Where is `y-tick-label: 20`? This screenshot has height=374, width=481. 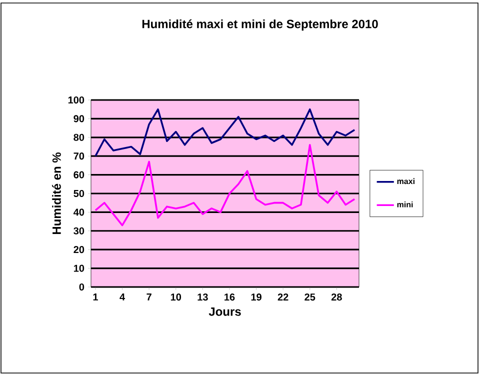
y-tick-label: 20 is located at coordinates (79, 250).